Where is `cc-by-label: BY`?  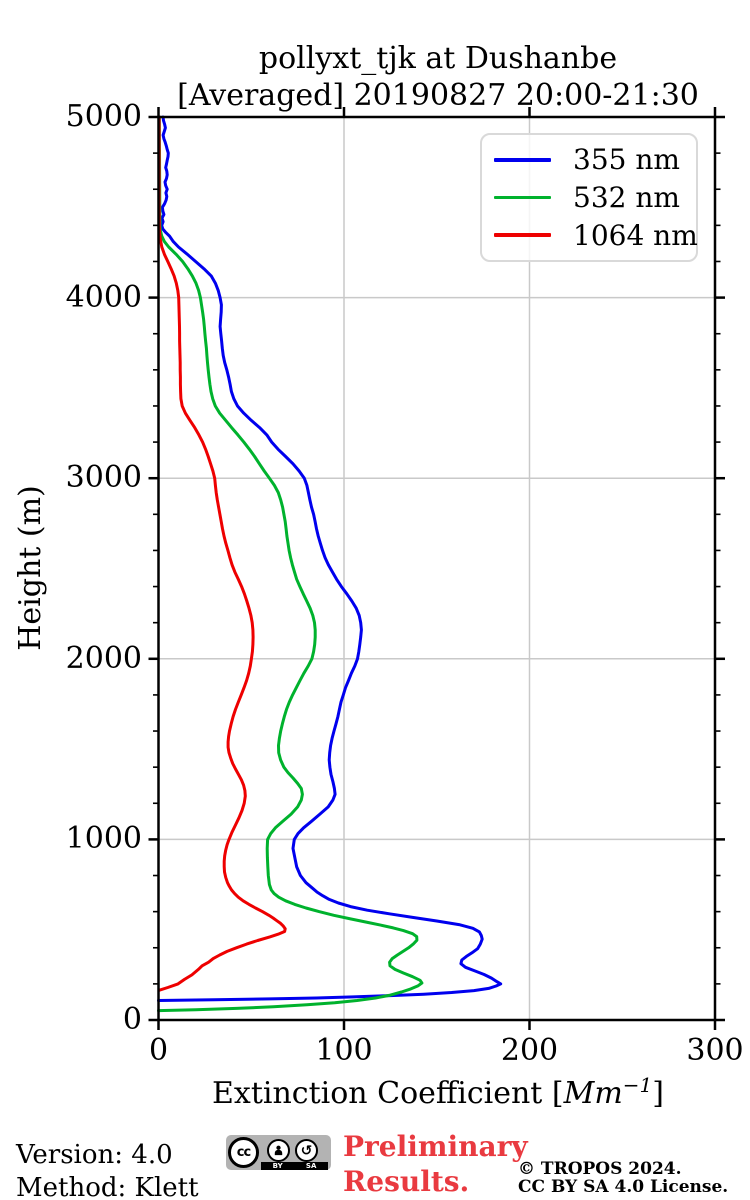 cc-by-label: BY is located at coordinates (277, 1166).